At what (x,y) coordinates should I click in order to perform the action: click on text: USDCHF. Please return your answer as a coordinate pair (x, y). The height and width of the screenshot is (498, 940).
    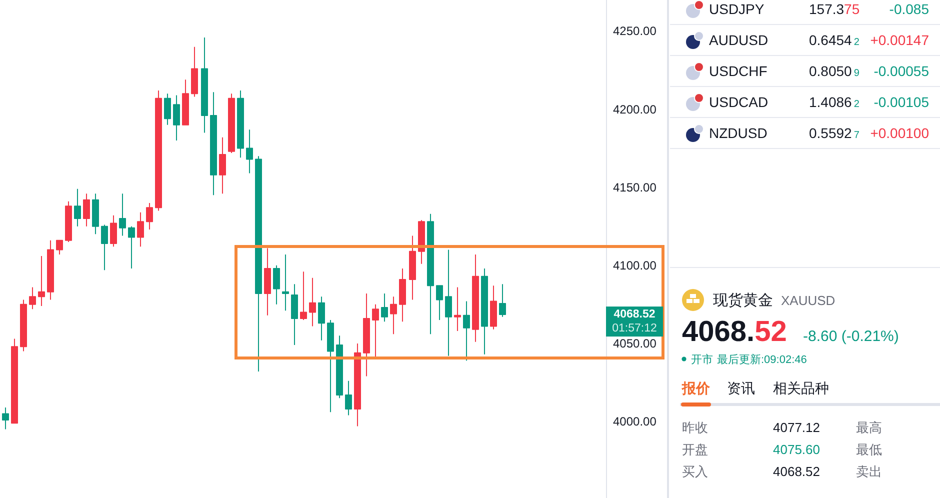
    Looking at the image, I should click on (738, 71).